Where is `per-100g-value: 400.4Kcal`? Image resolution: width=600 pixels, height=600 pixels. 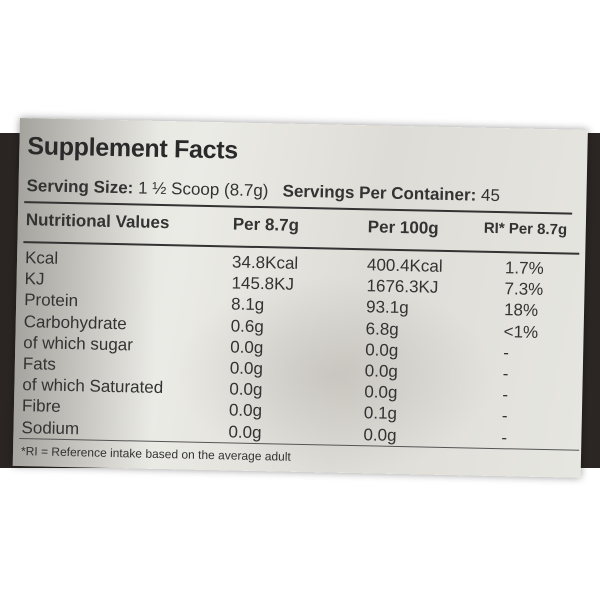
per-100g-value: 400.4Kcal is located at coordinates (404, 265).